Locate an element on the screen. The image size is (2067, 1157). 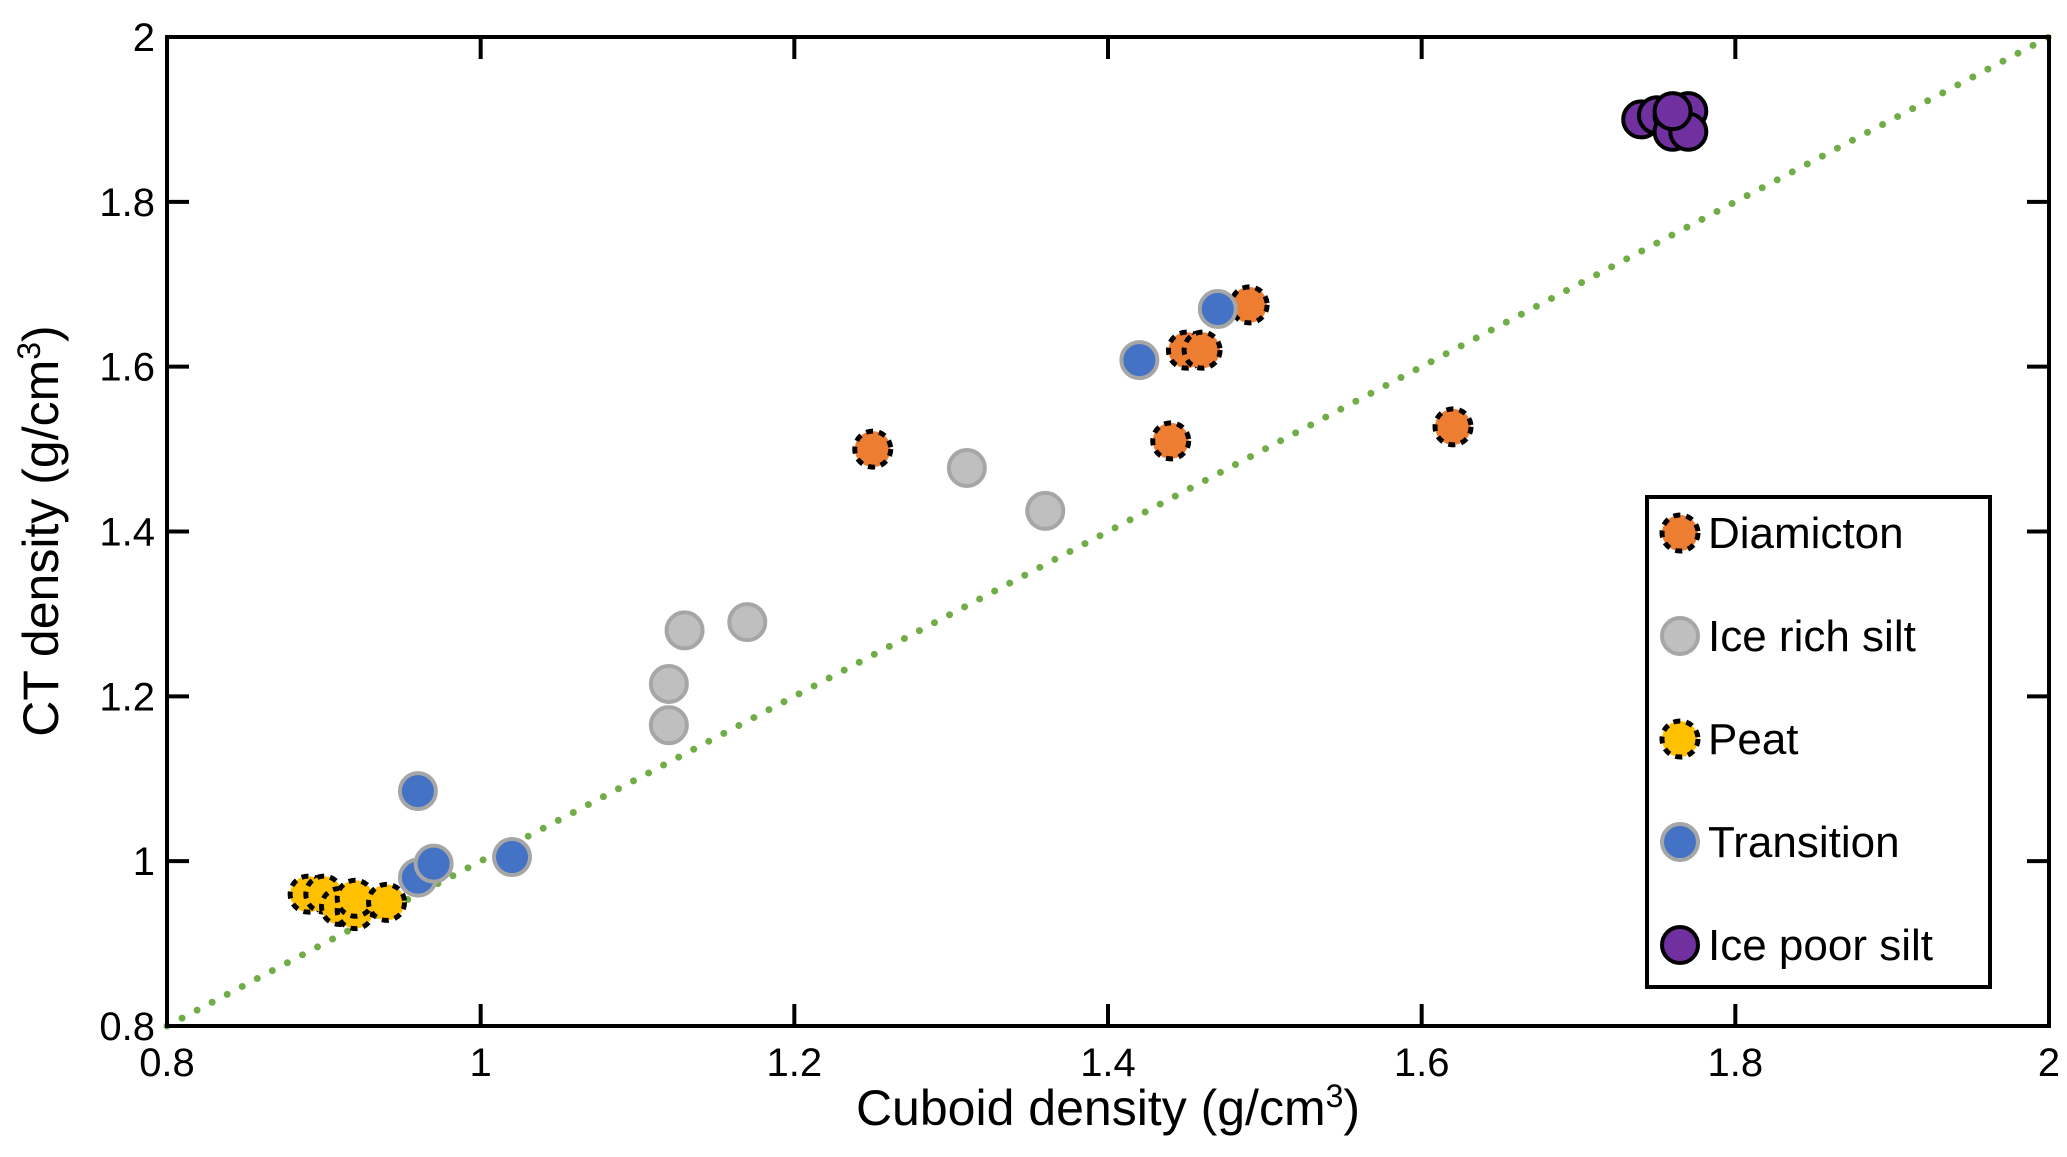
x-tick-label: 2 is located at coordinates (2049, 1063).